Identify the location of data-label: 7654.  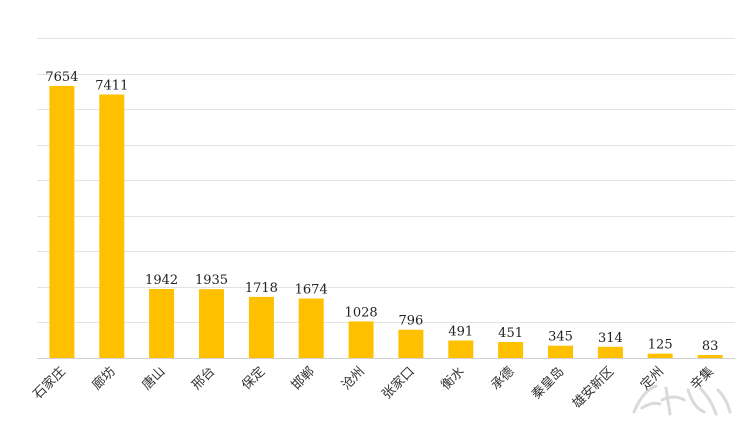
(61, 77).